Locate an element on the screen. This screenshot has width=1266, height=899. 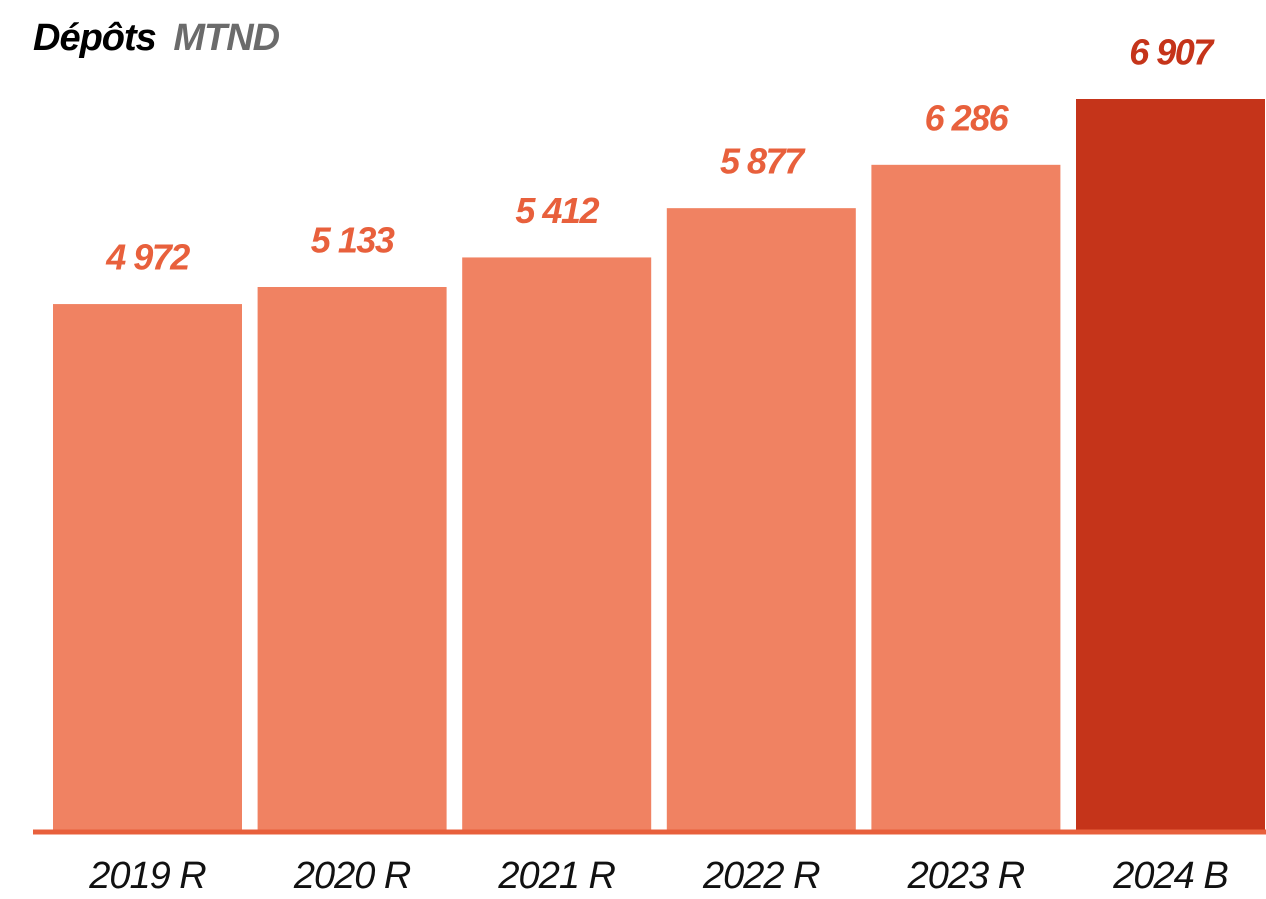
x-tick-label: 2019 R is located at coordinates (147, 876).